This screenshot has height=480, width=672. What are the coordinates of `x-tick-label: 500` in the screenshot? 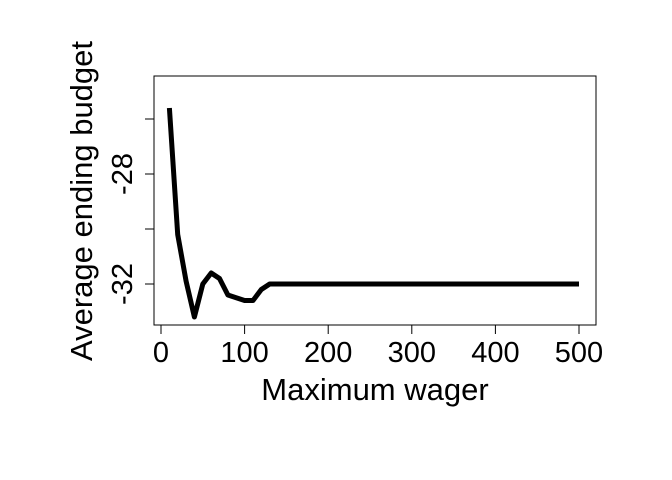 It's located at (579, 353).